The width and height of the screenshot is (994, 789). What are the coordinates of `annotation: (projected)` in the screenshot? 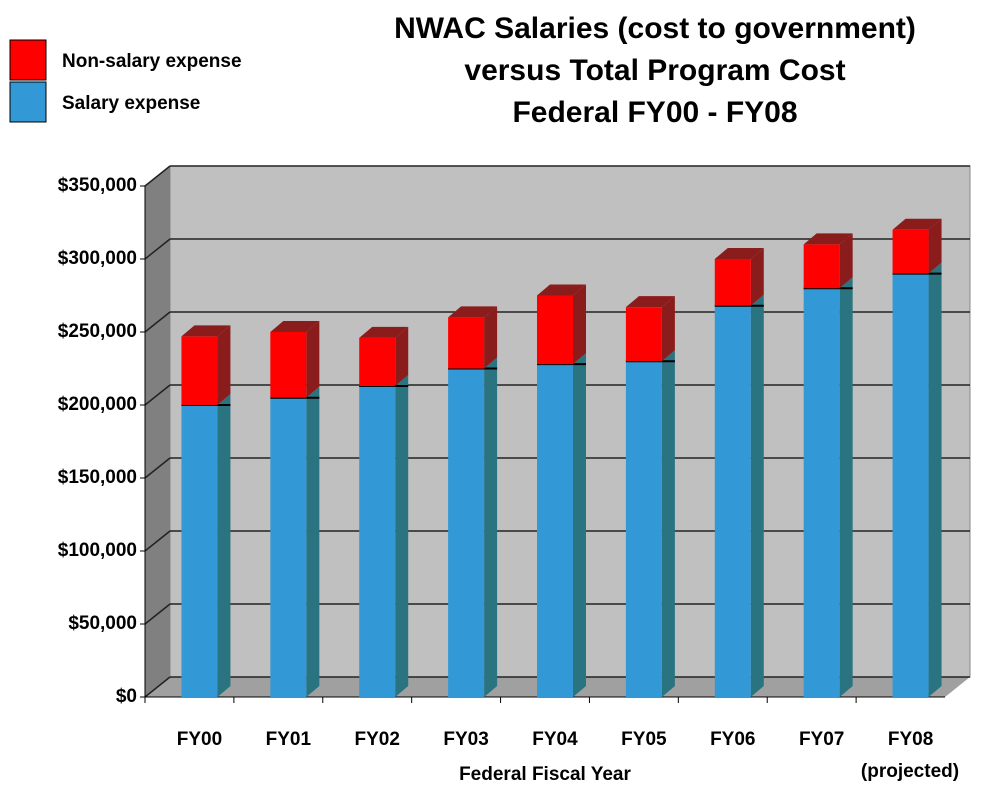 It's located at (910, 771).